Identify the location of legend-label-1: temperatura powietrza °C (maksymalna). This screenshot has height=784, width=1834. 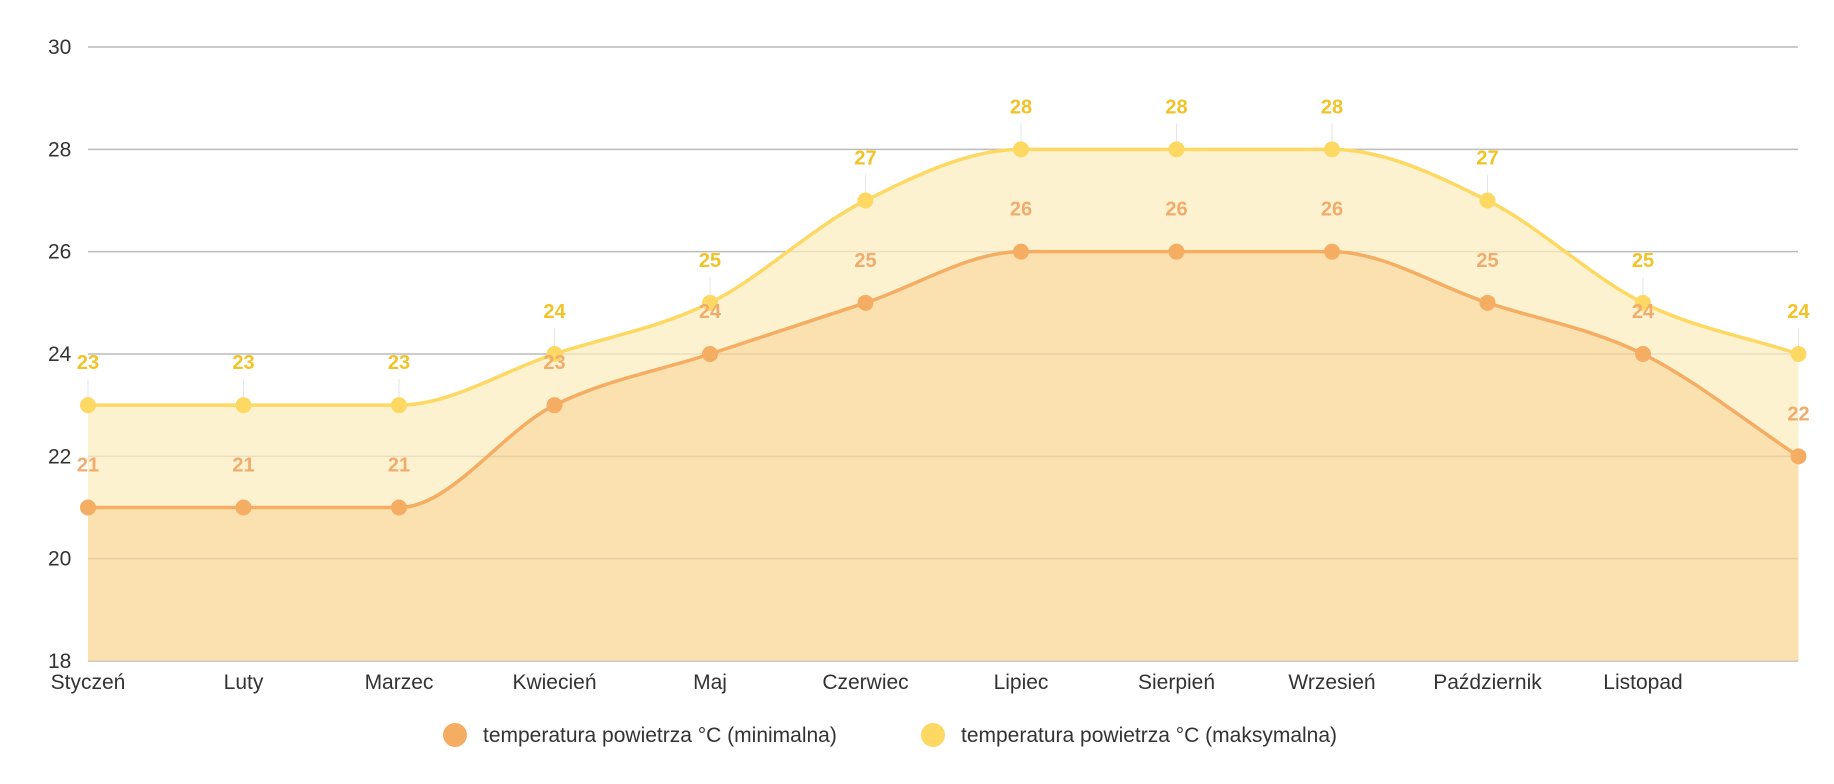
(1149, 735).